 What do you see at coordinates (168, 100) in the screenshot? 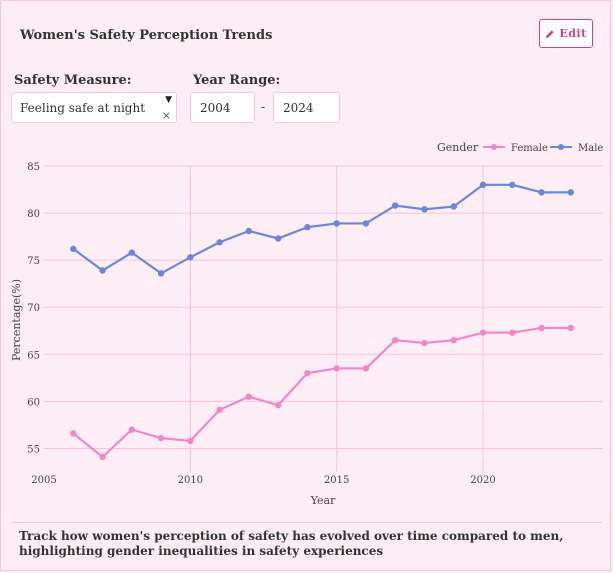
I see `chevron-down-icon: ▼` at bounding box center [168, 100].